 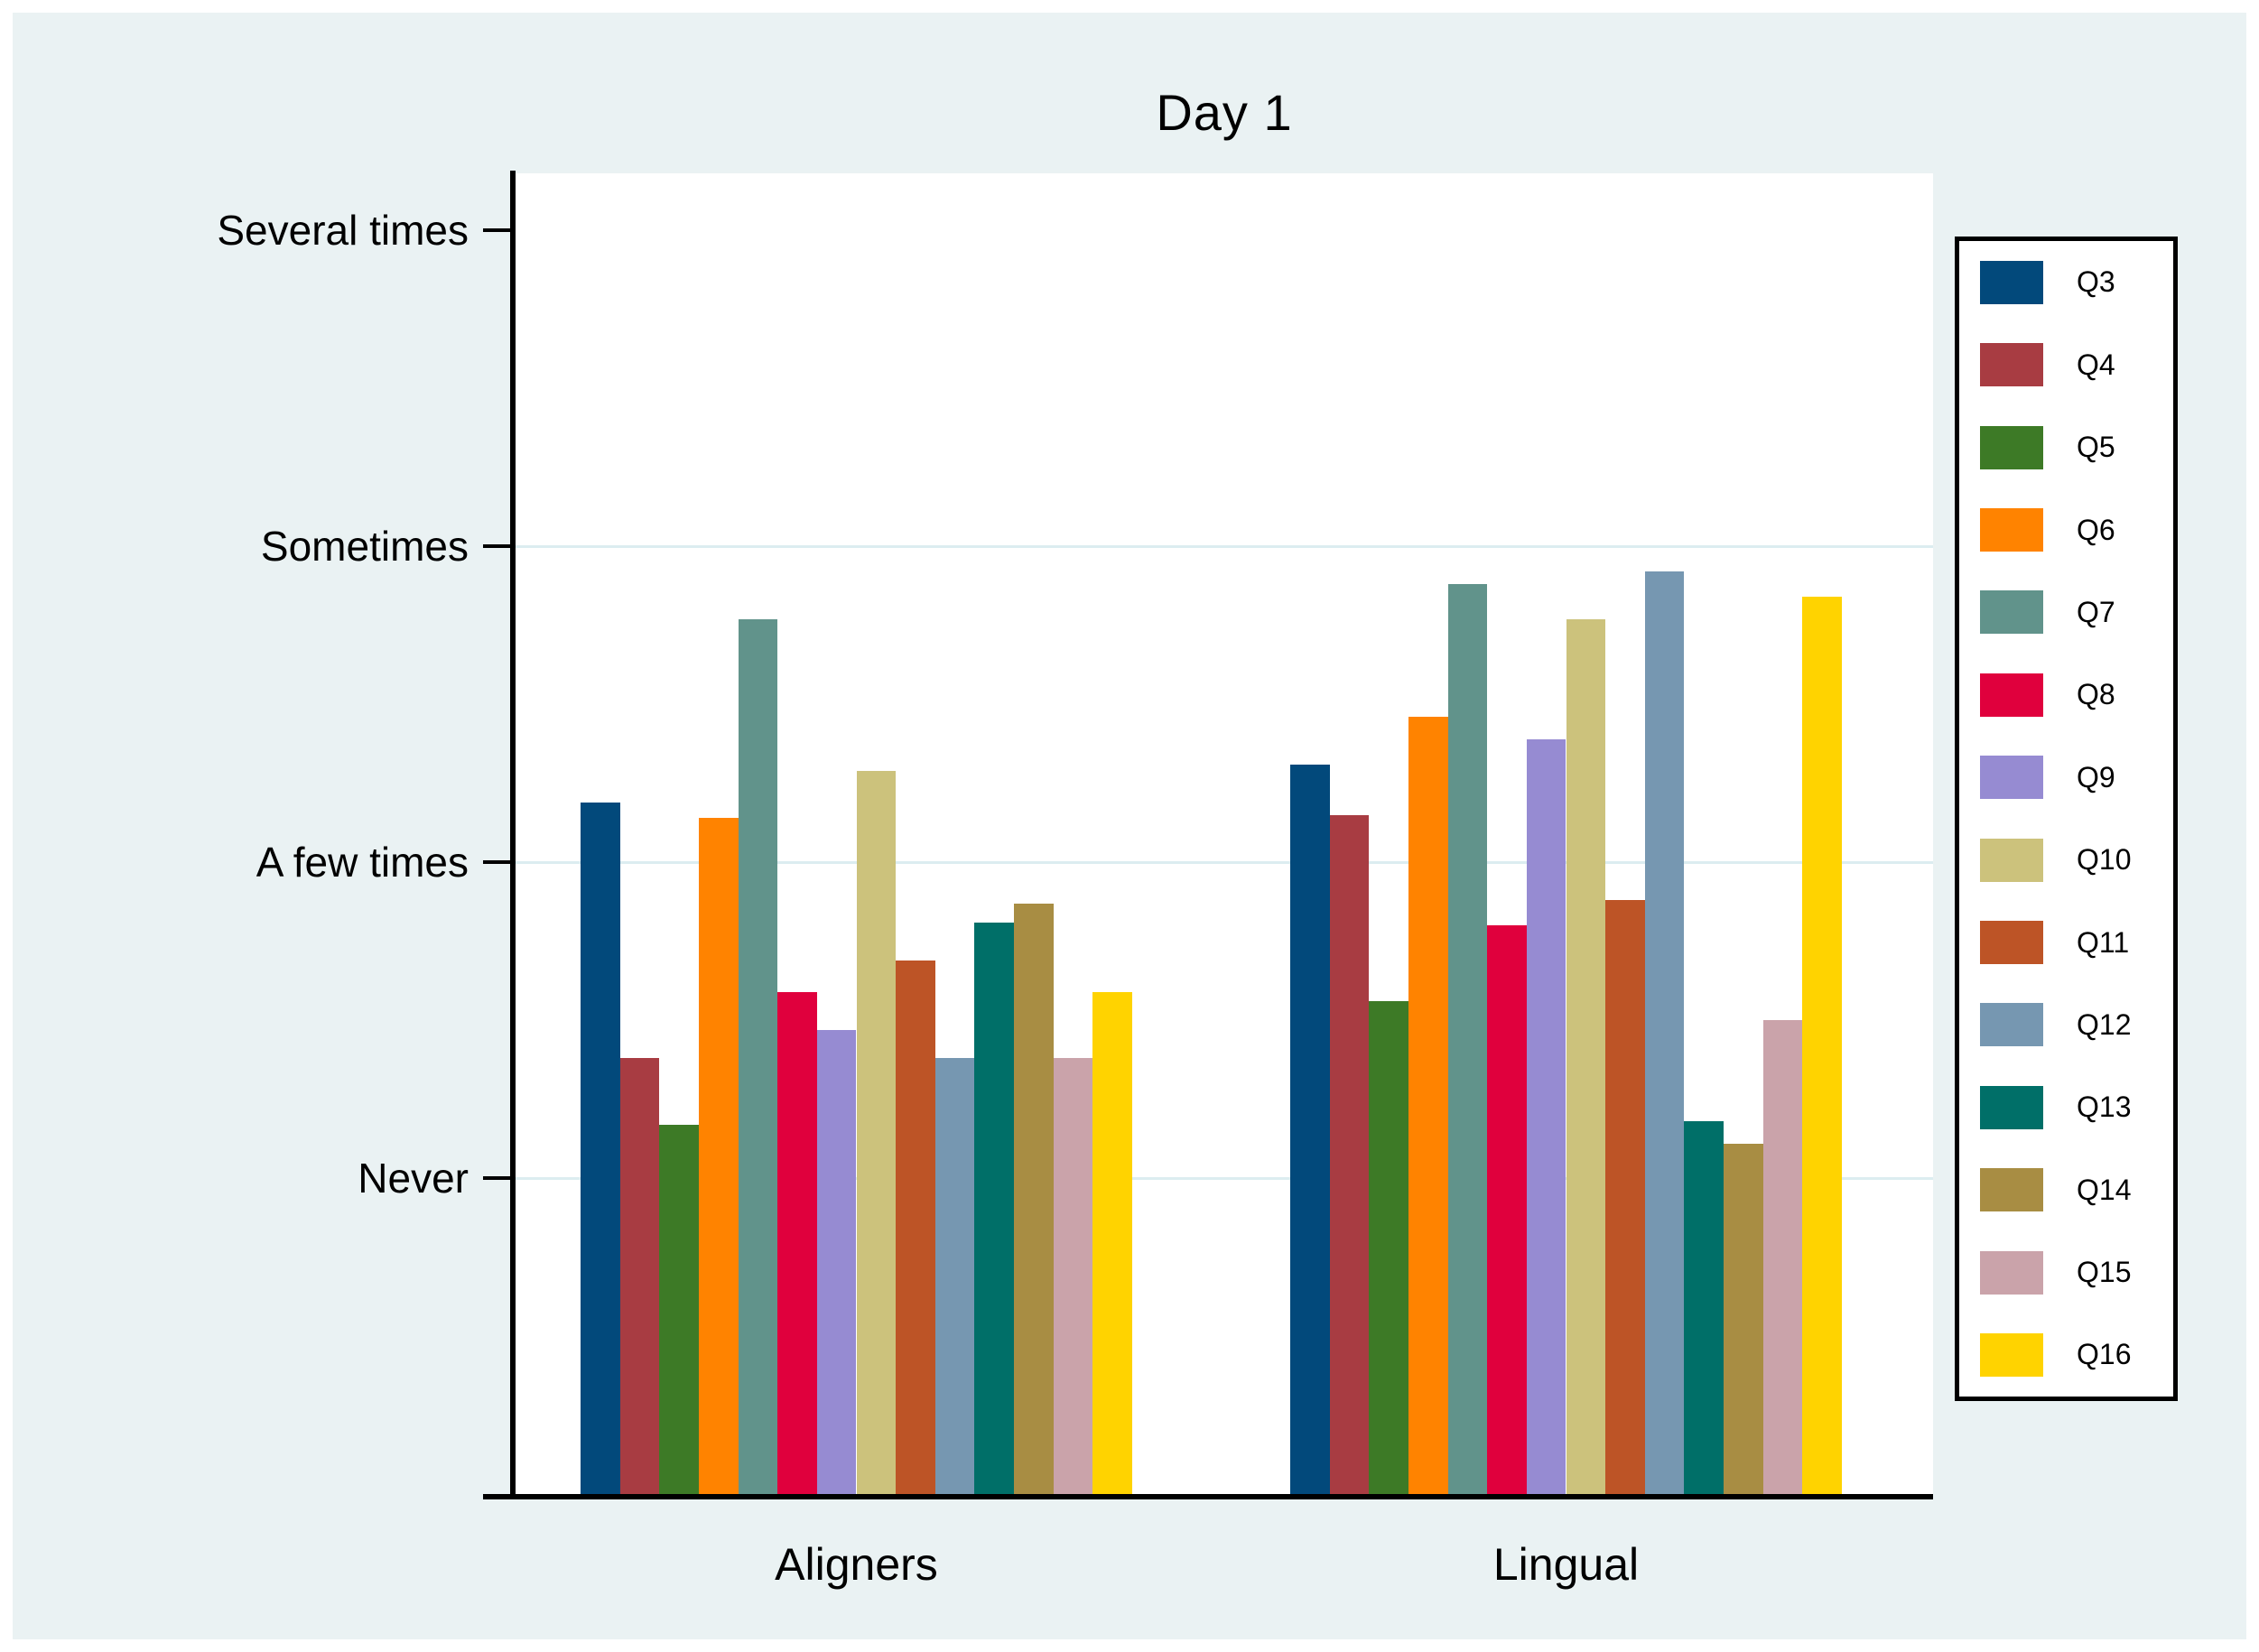 I want to click on legend-label: Q10, so click(x=2104, y=860).